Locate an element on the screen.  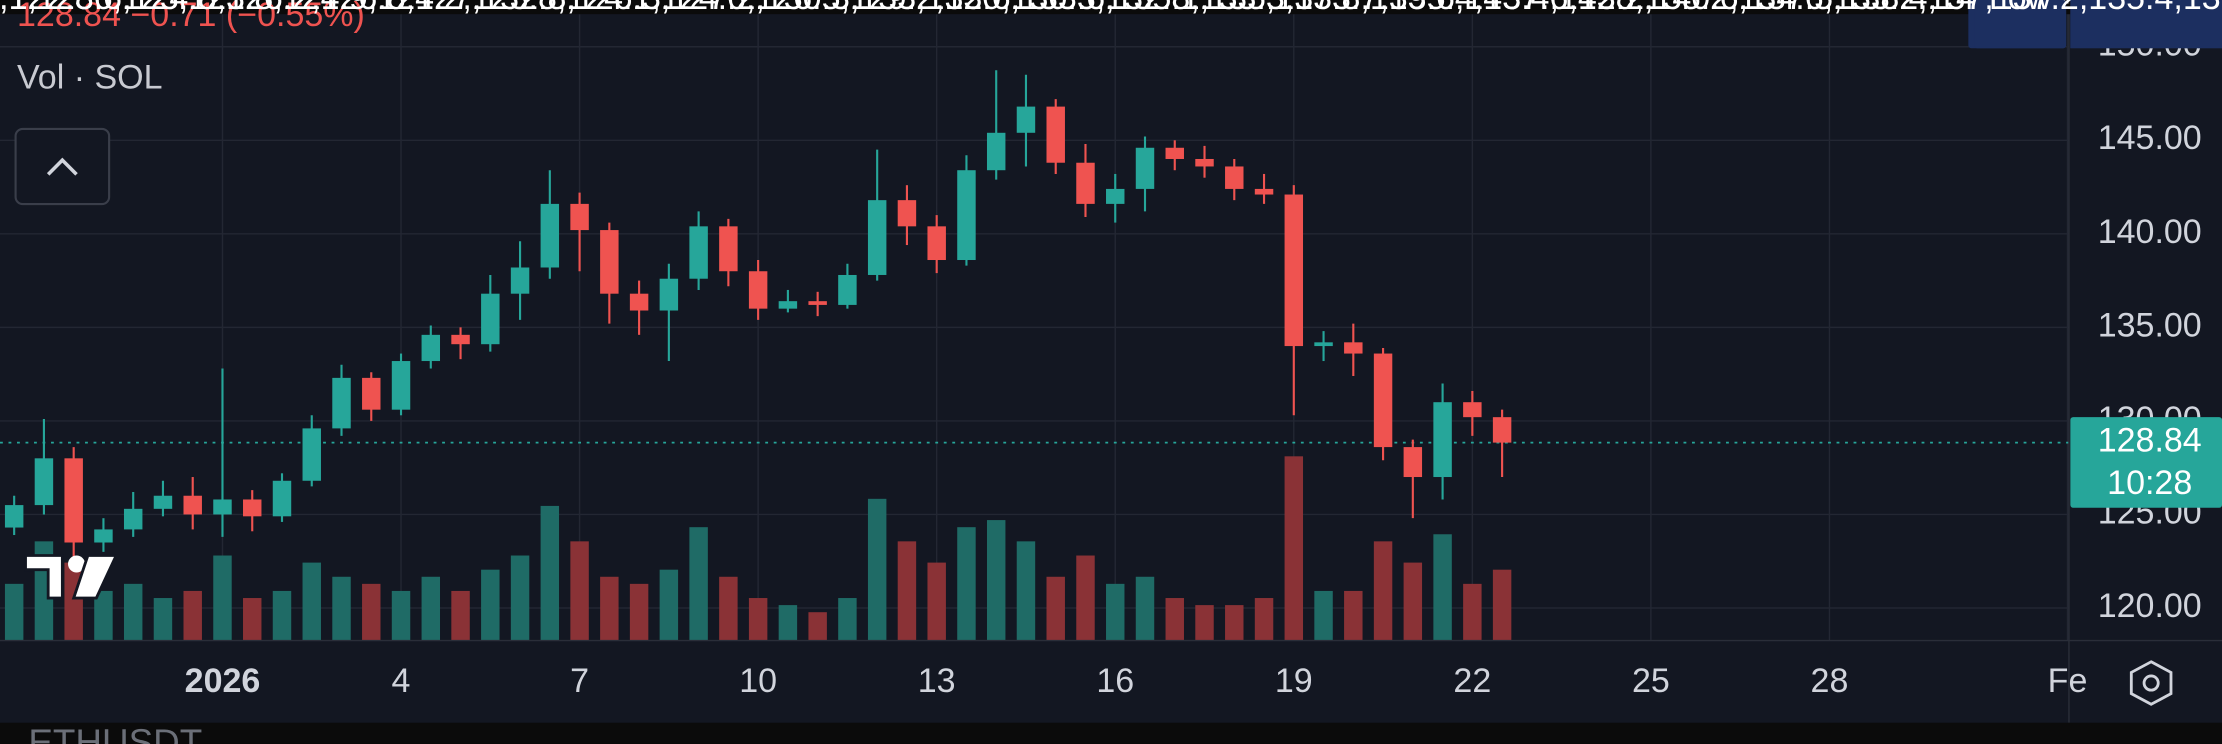
settings-button is located at coordinates (2151, 683).